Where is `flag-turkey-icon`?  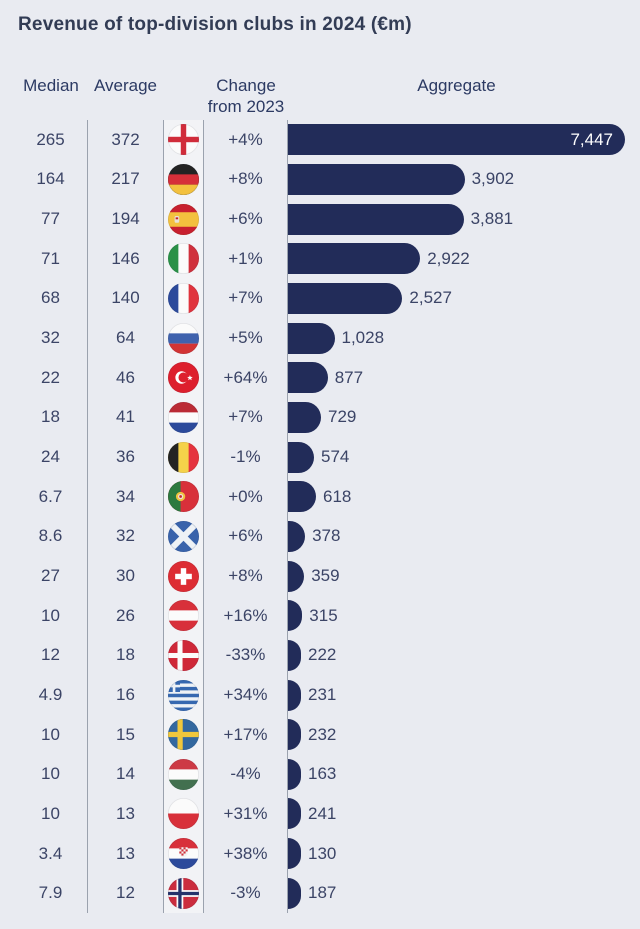 flag-turkey-icon is located at coordinates (183, 378).